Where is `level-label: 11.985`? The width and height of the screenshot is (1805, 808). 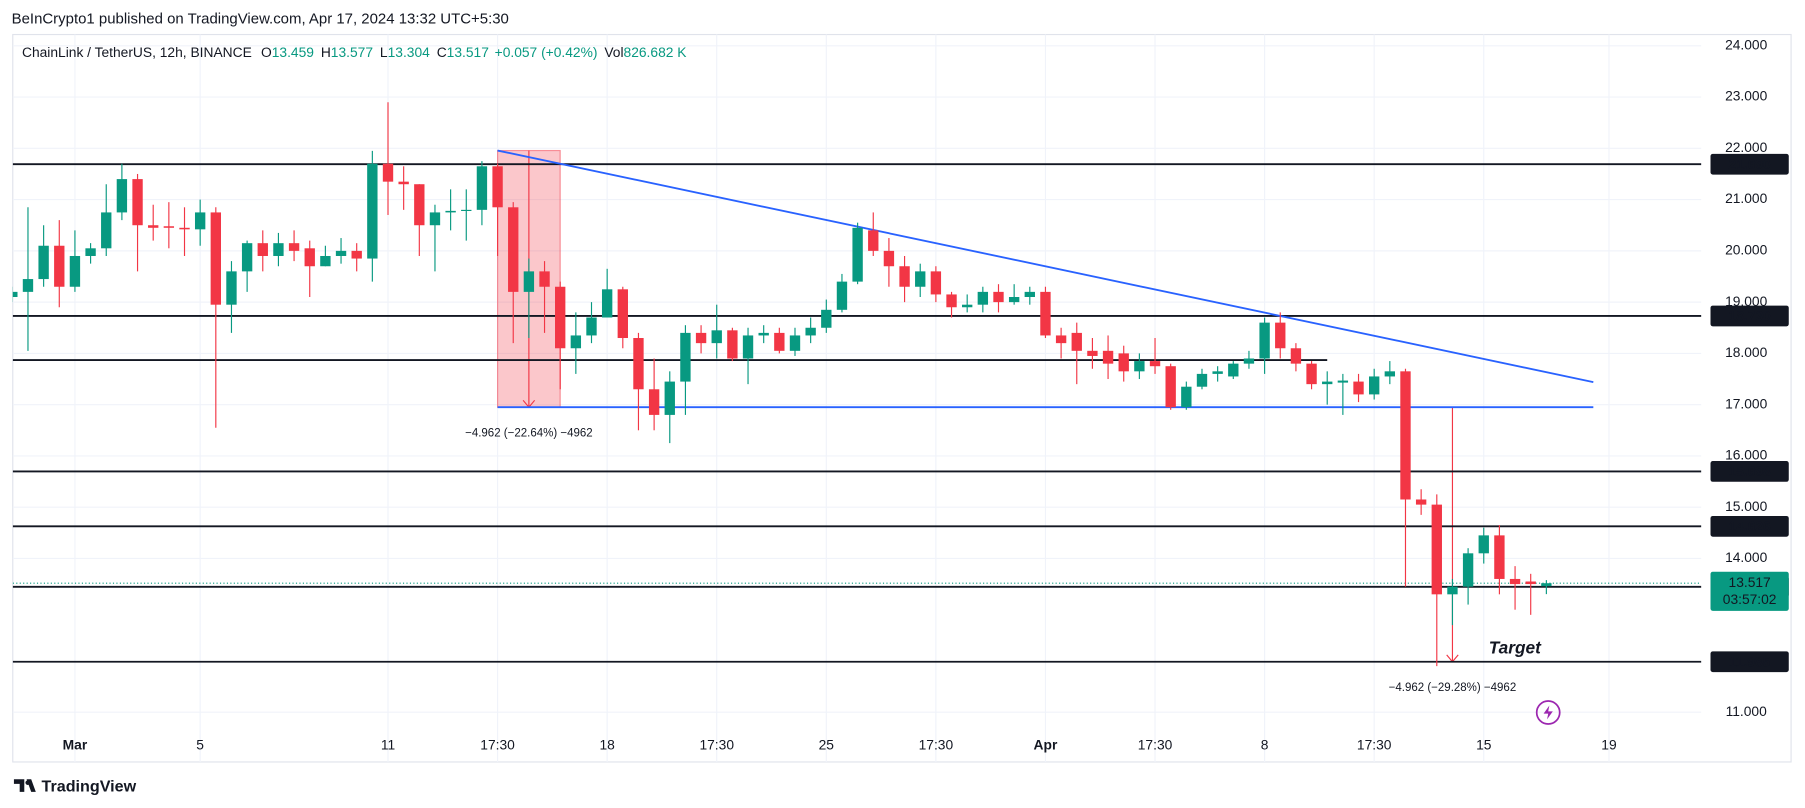 level-label: 11.985 is located at coordinates (1750, 662).